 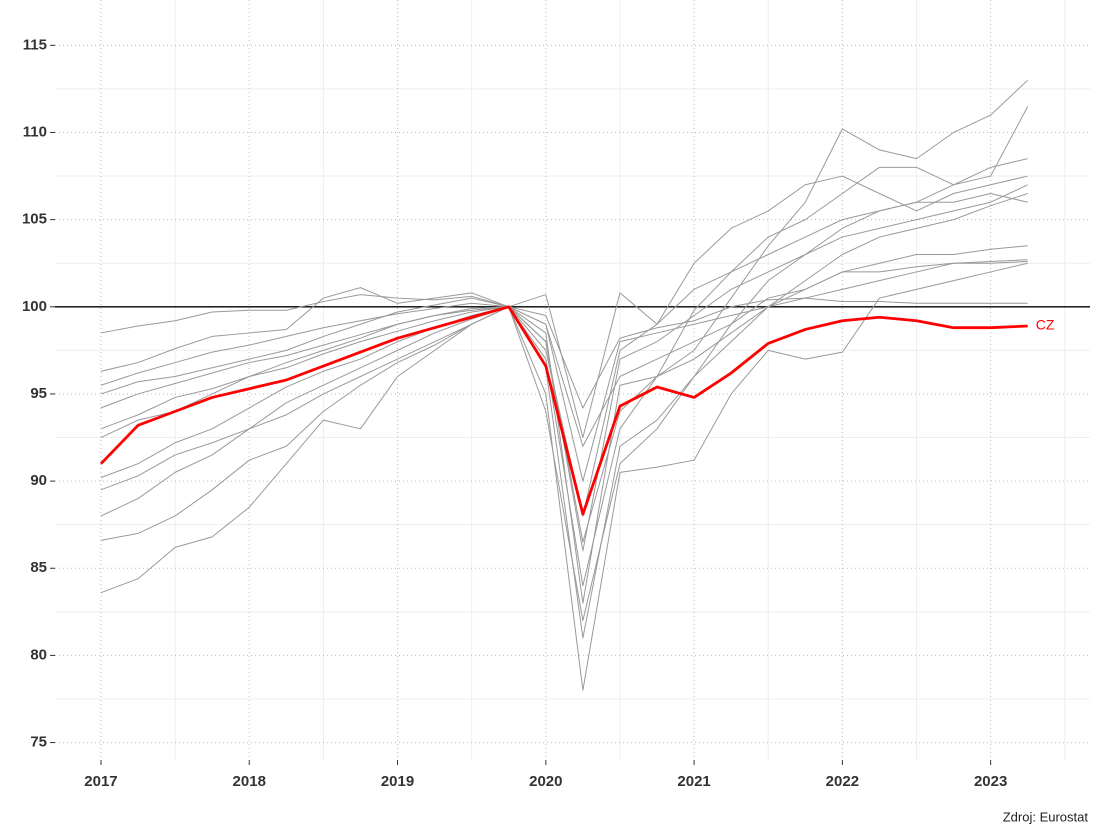 I want to click on caption: Zdroj: Eurostat, so click(x=1046, y=816).